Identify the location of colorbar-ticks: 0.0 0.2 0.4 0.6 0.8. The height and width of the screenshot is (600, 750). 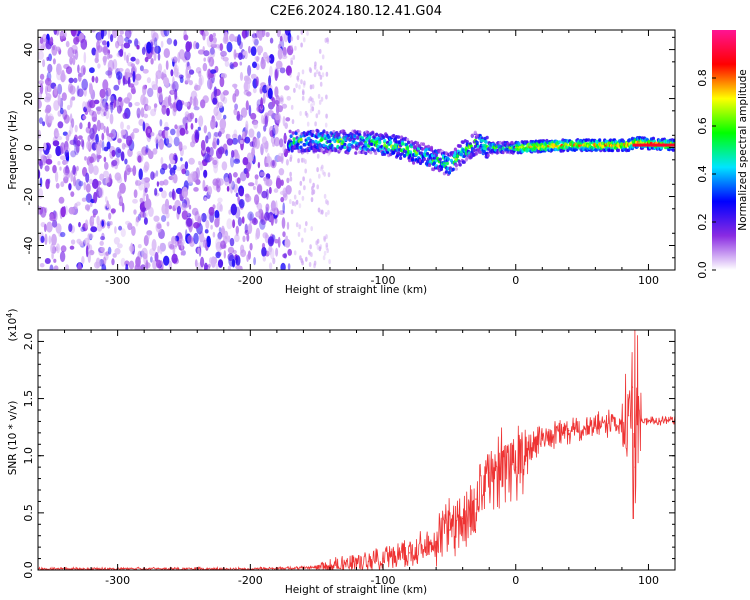
(706, 174).